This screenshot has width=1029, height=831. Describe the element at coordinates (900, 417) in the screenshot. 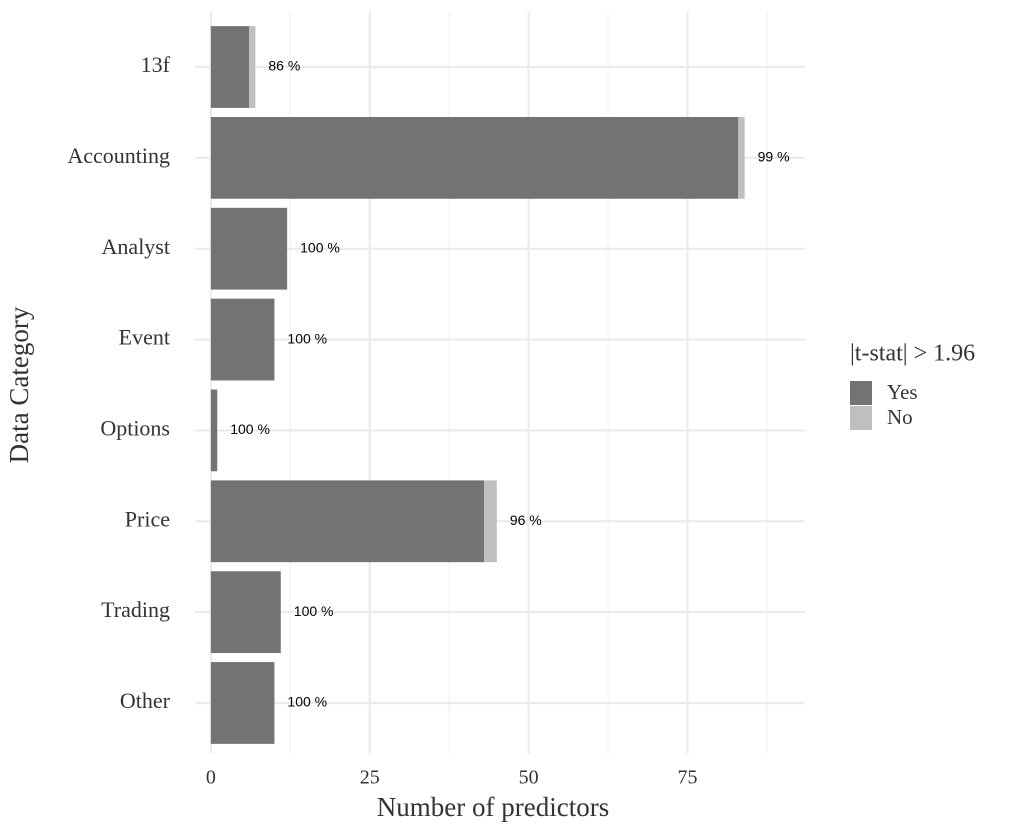

I see `legend-label: No` at that location.